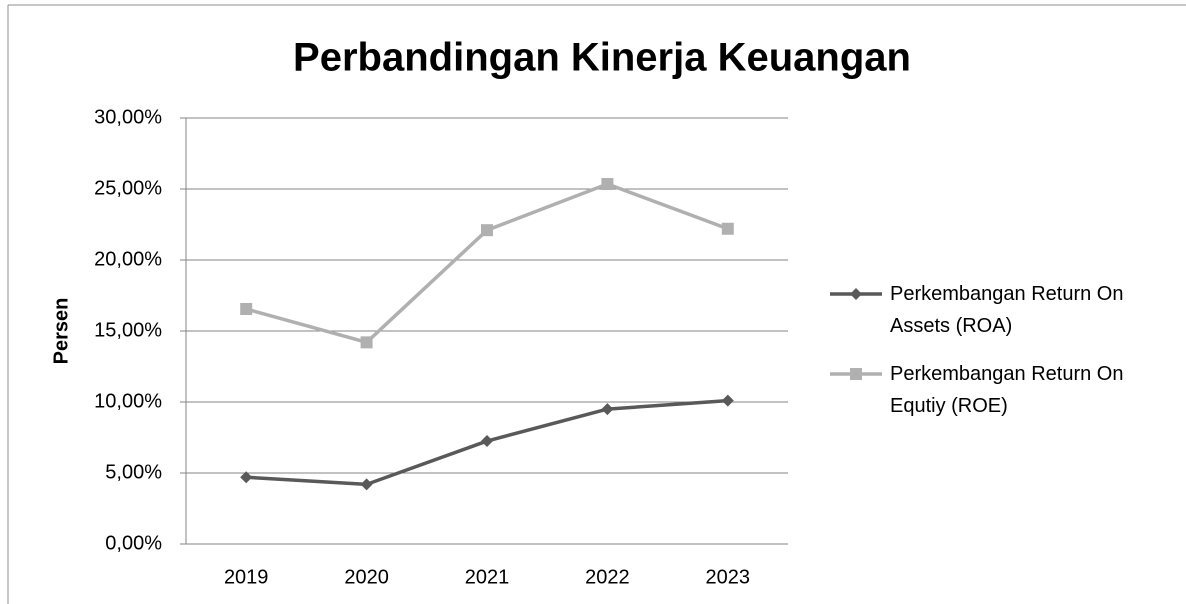 The width and height of the screenshot is (1186, 604). What do you see at coordinates (1007, 390) in the screenshot?
I see `legend-label: Perkembangan Return On Equtiy (ROE)` at bounding box center [1007, 390].